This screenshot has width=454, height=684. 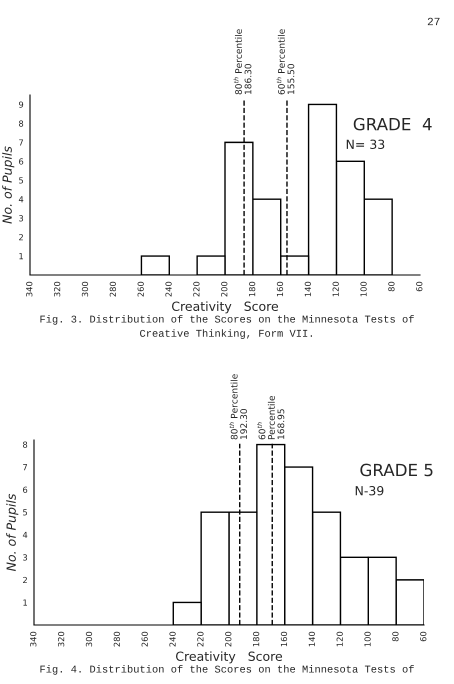 I want to click on caption: Fig. 4. Distribution of the Scores on the Minnesota Tests of, so click(x=227, y=670).